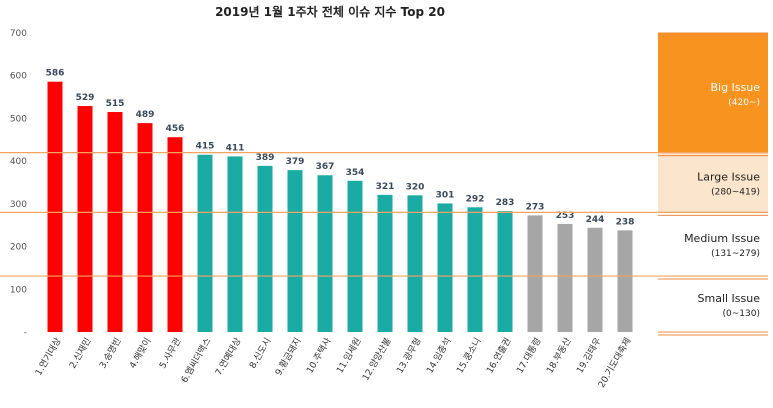 This screenshot has height=408, width=773. Describe the element at coordinates (625, 222) in the screenshot. I see `bar-value-label: 238` at that location.